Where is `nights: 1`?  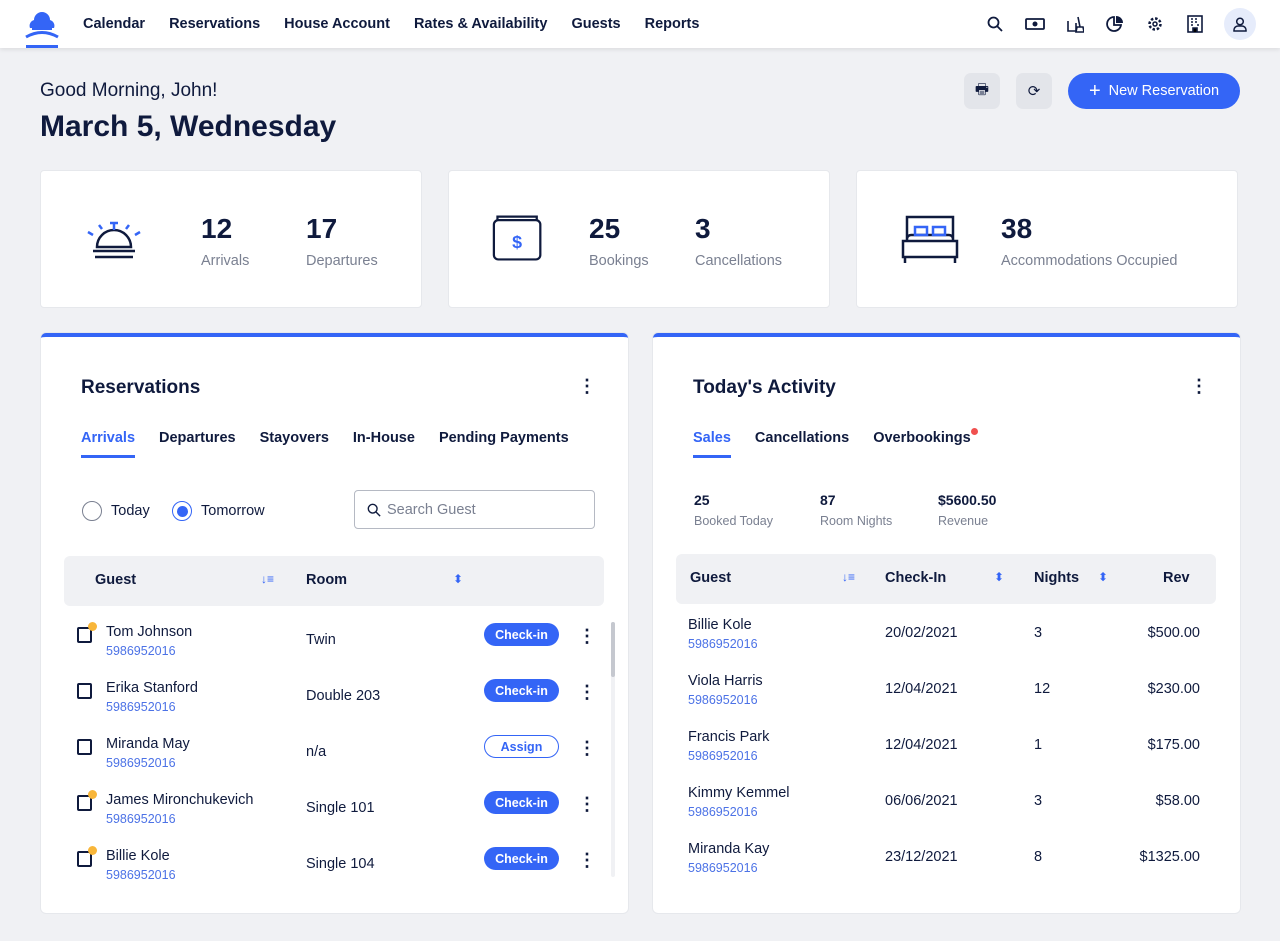 nights: 1 is located at coordinates (1038, 745).